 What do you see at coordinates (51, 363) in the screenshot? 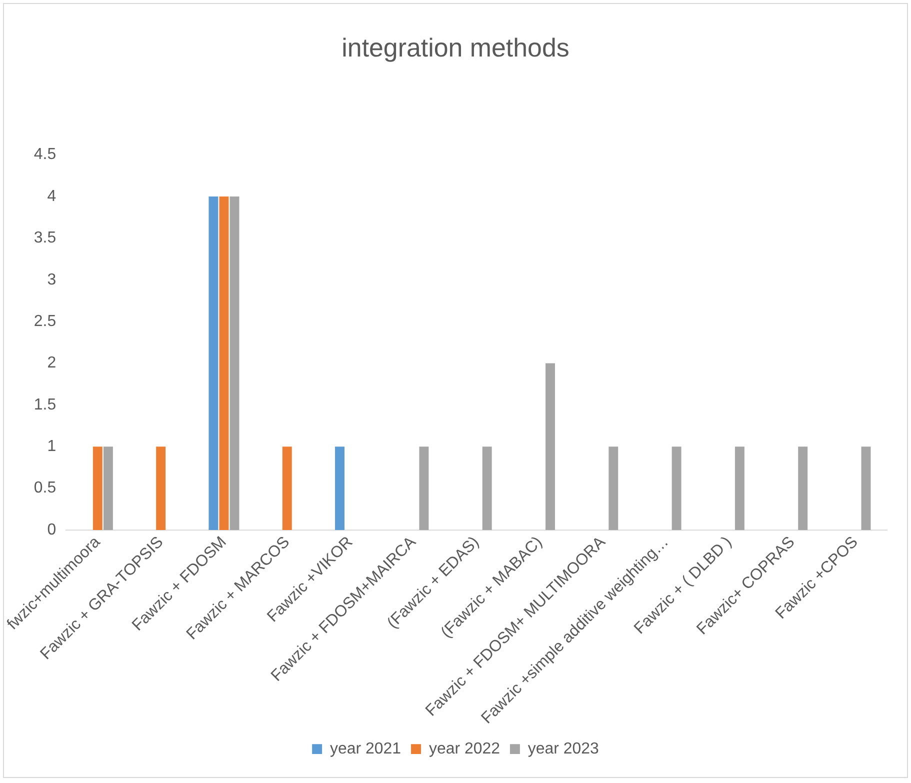
I see `y-tick-label: 2` at bounding box center [51, 363].